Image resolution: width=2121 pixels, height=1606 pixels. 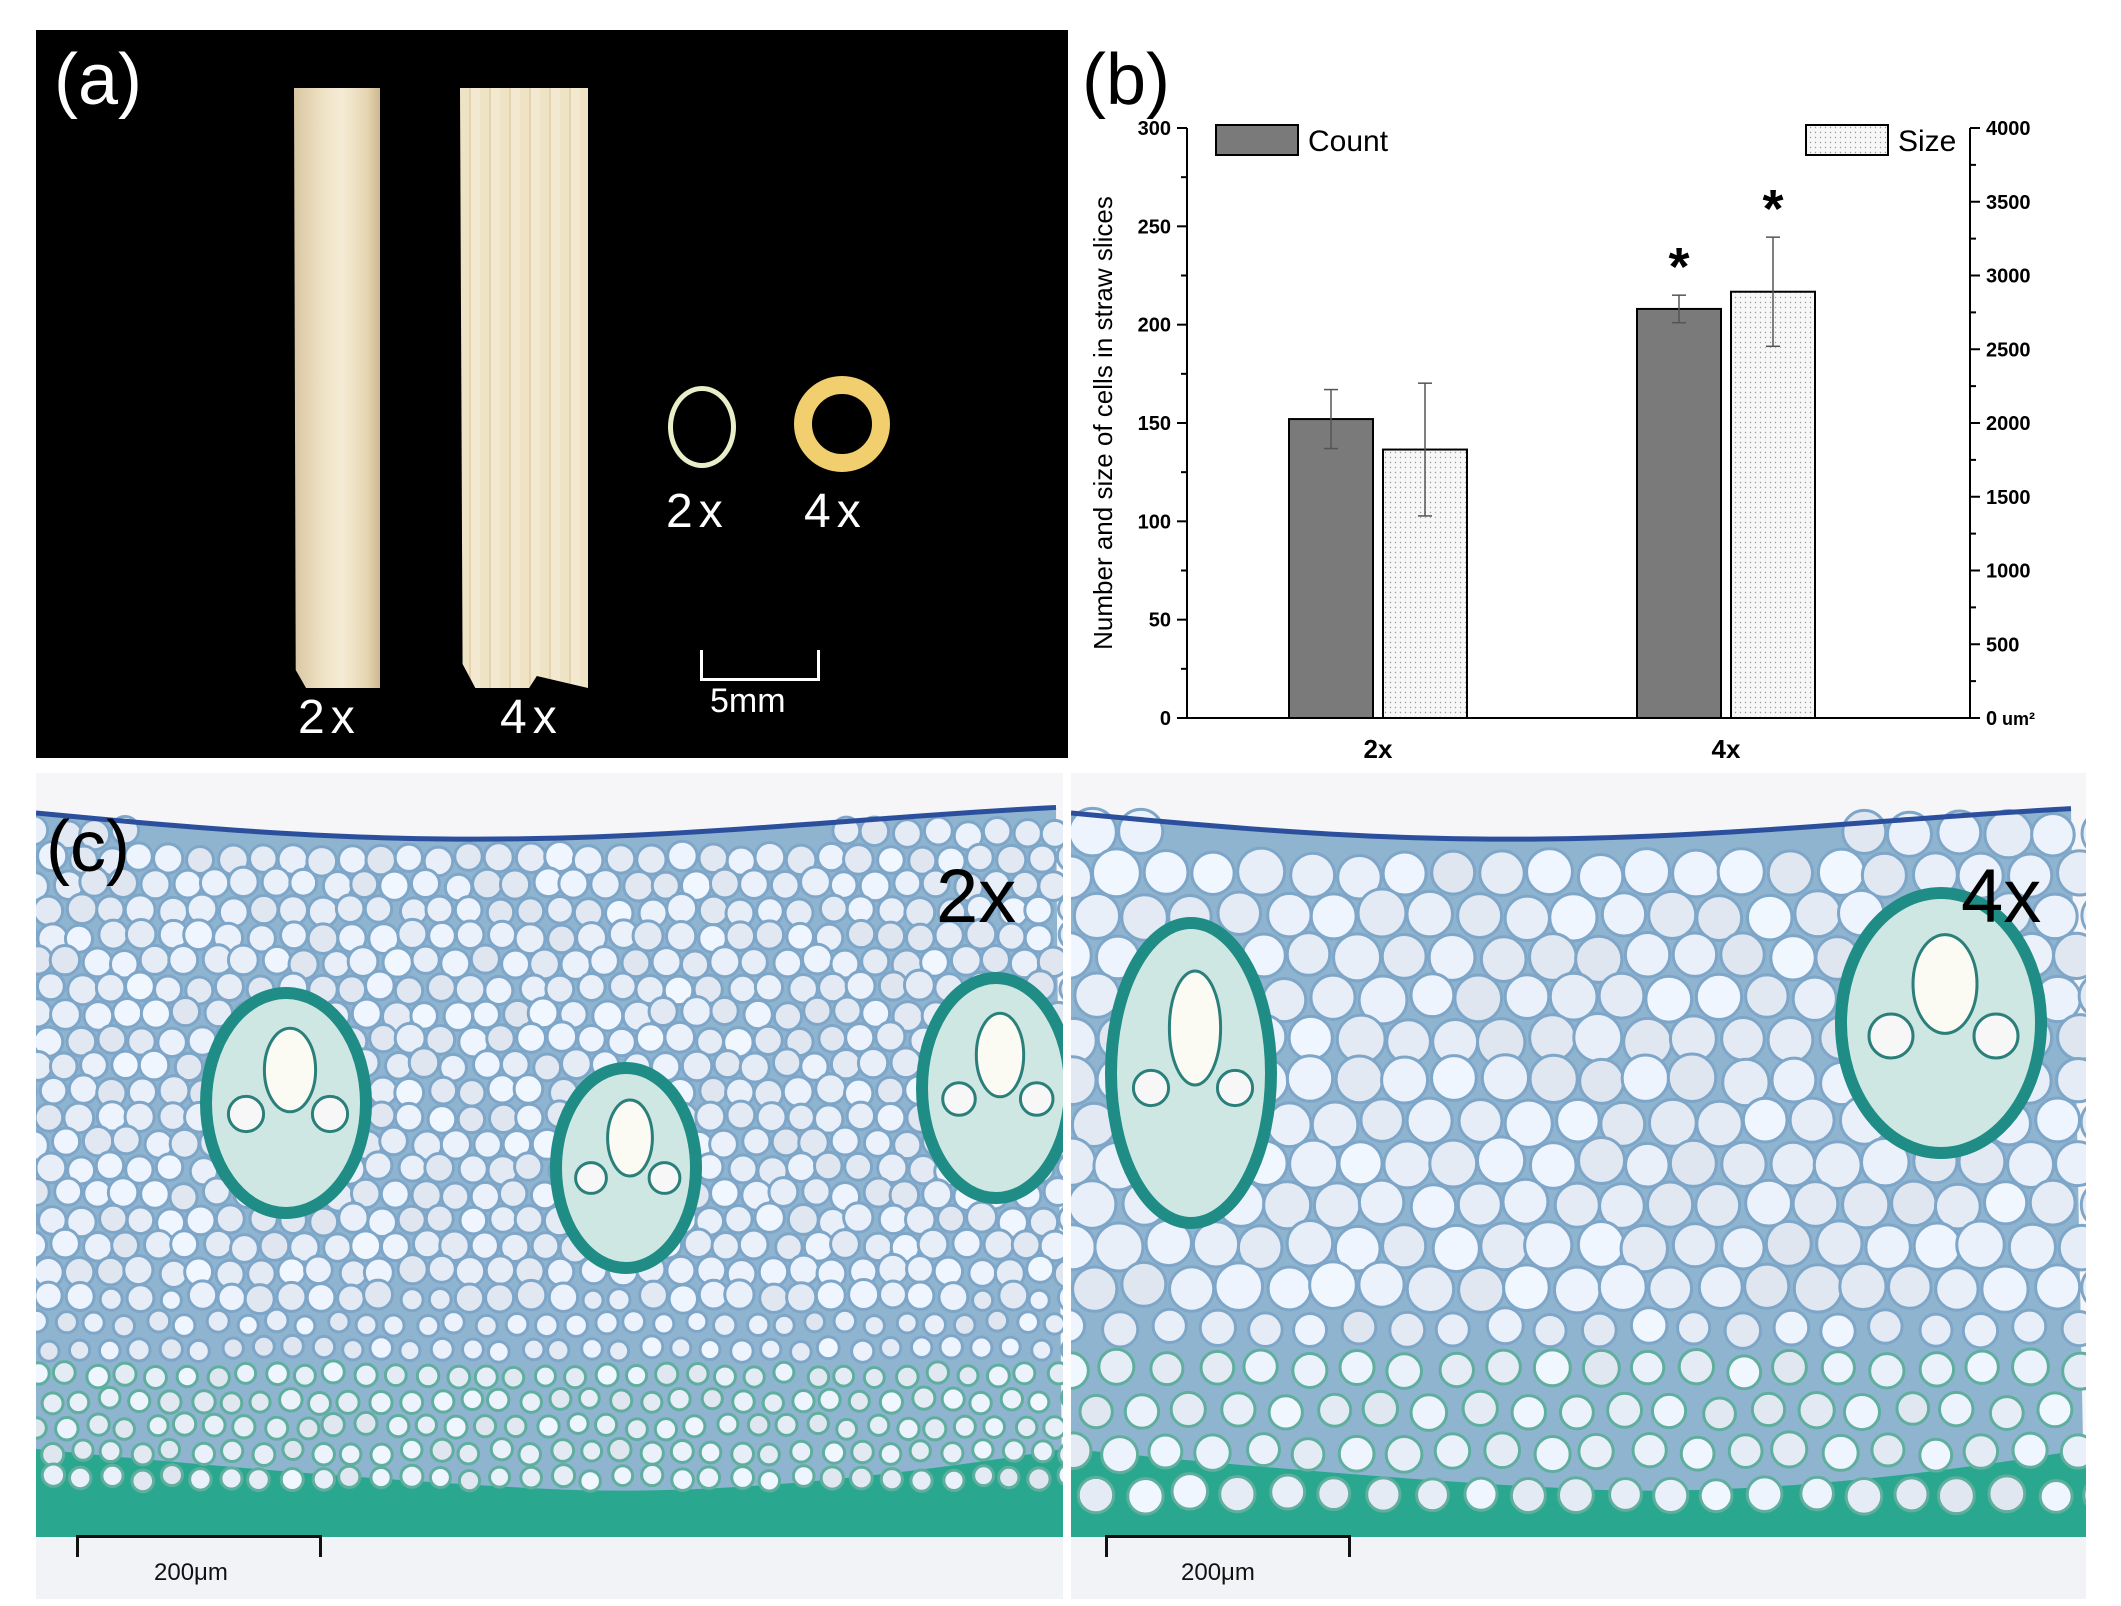 What do you see at coordinates (1154, 522) in the screenshot?
I see `y-tick-label-left: 100` at bounding box center [1154, 522].